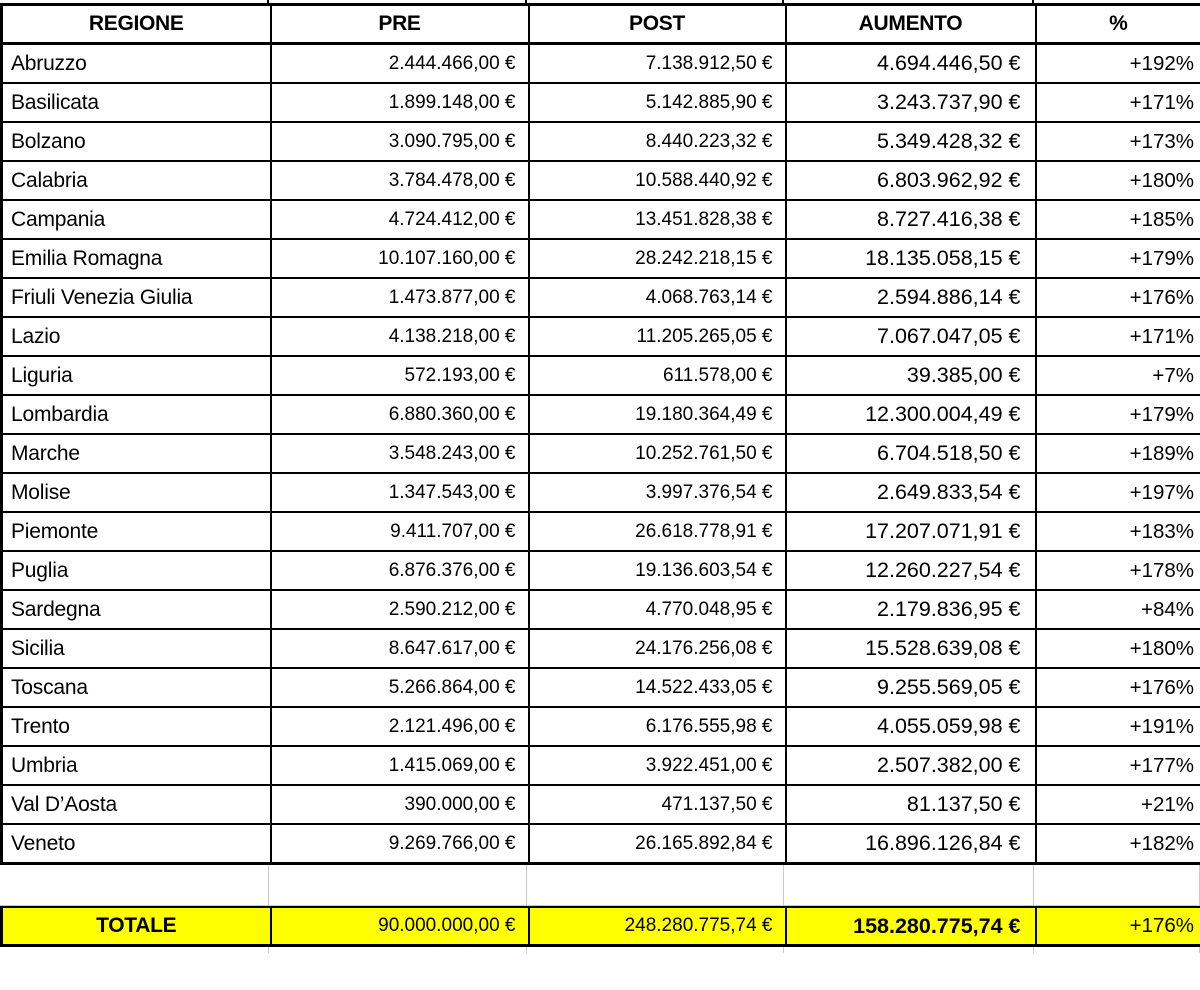  Describe the element at coordinates (910, 375) in the screenshot. I see `cell-aumento: 39.385,00 €` at that location.